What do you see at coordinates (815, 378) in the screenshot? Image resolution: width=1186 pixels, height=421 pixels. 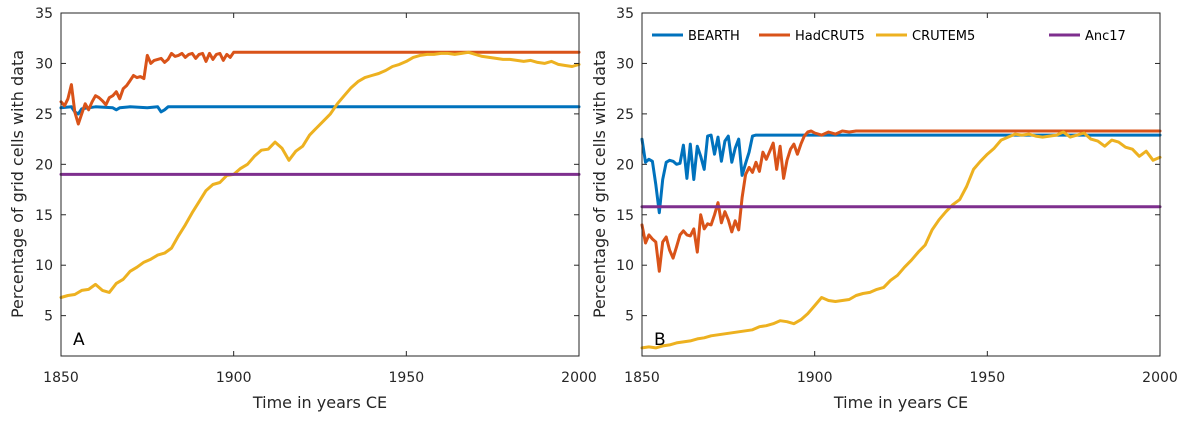 I see `panel-b-x-tick-label: 1900` at bounding box center [815, 378].